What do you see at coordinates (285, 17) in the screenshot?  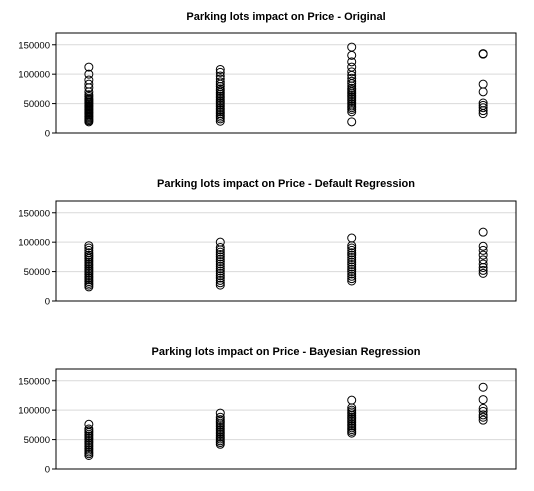 I see `panel-title: Parking lots impact on Price - Original` at bounding box center [285, 17].